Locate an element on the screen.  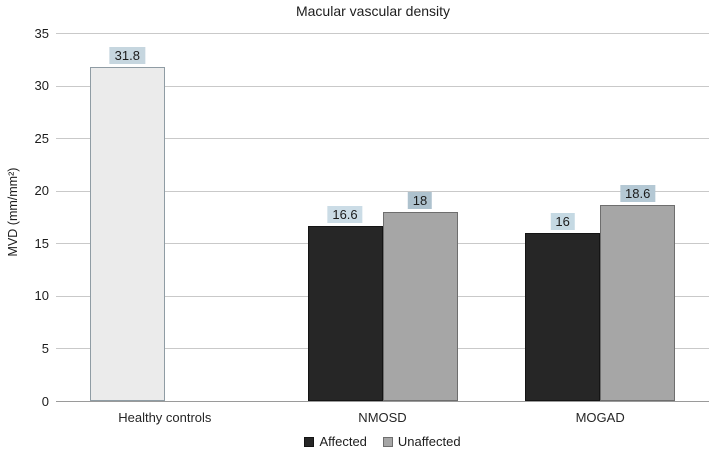
chart-title: Macular vascular density is located at coordinates (373, 11).